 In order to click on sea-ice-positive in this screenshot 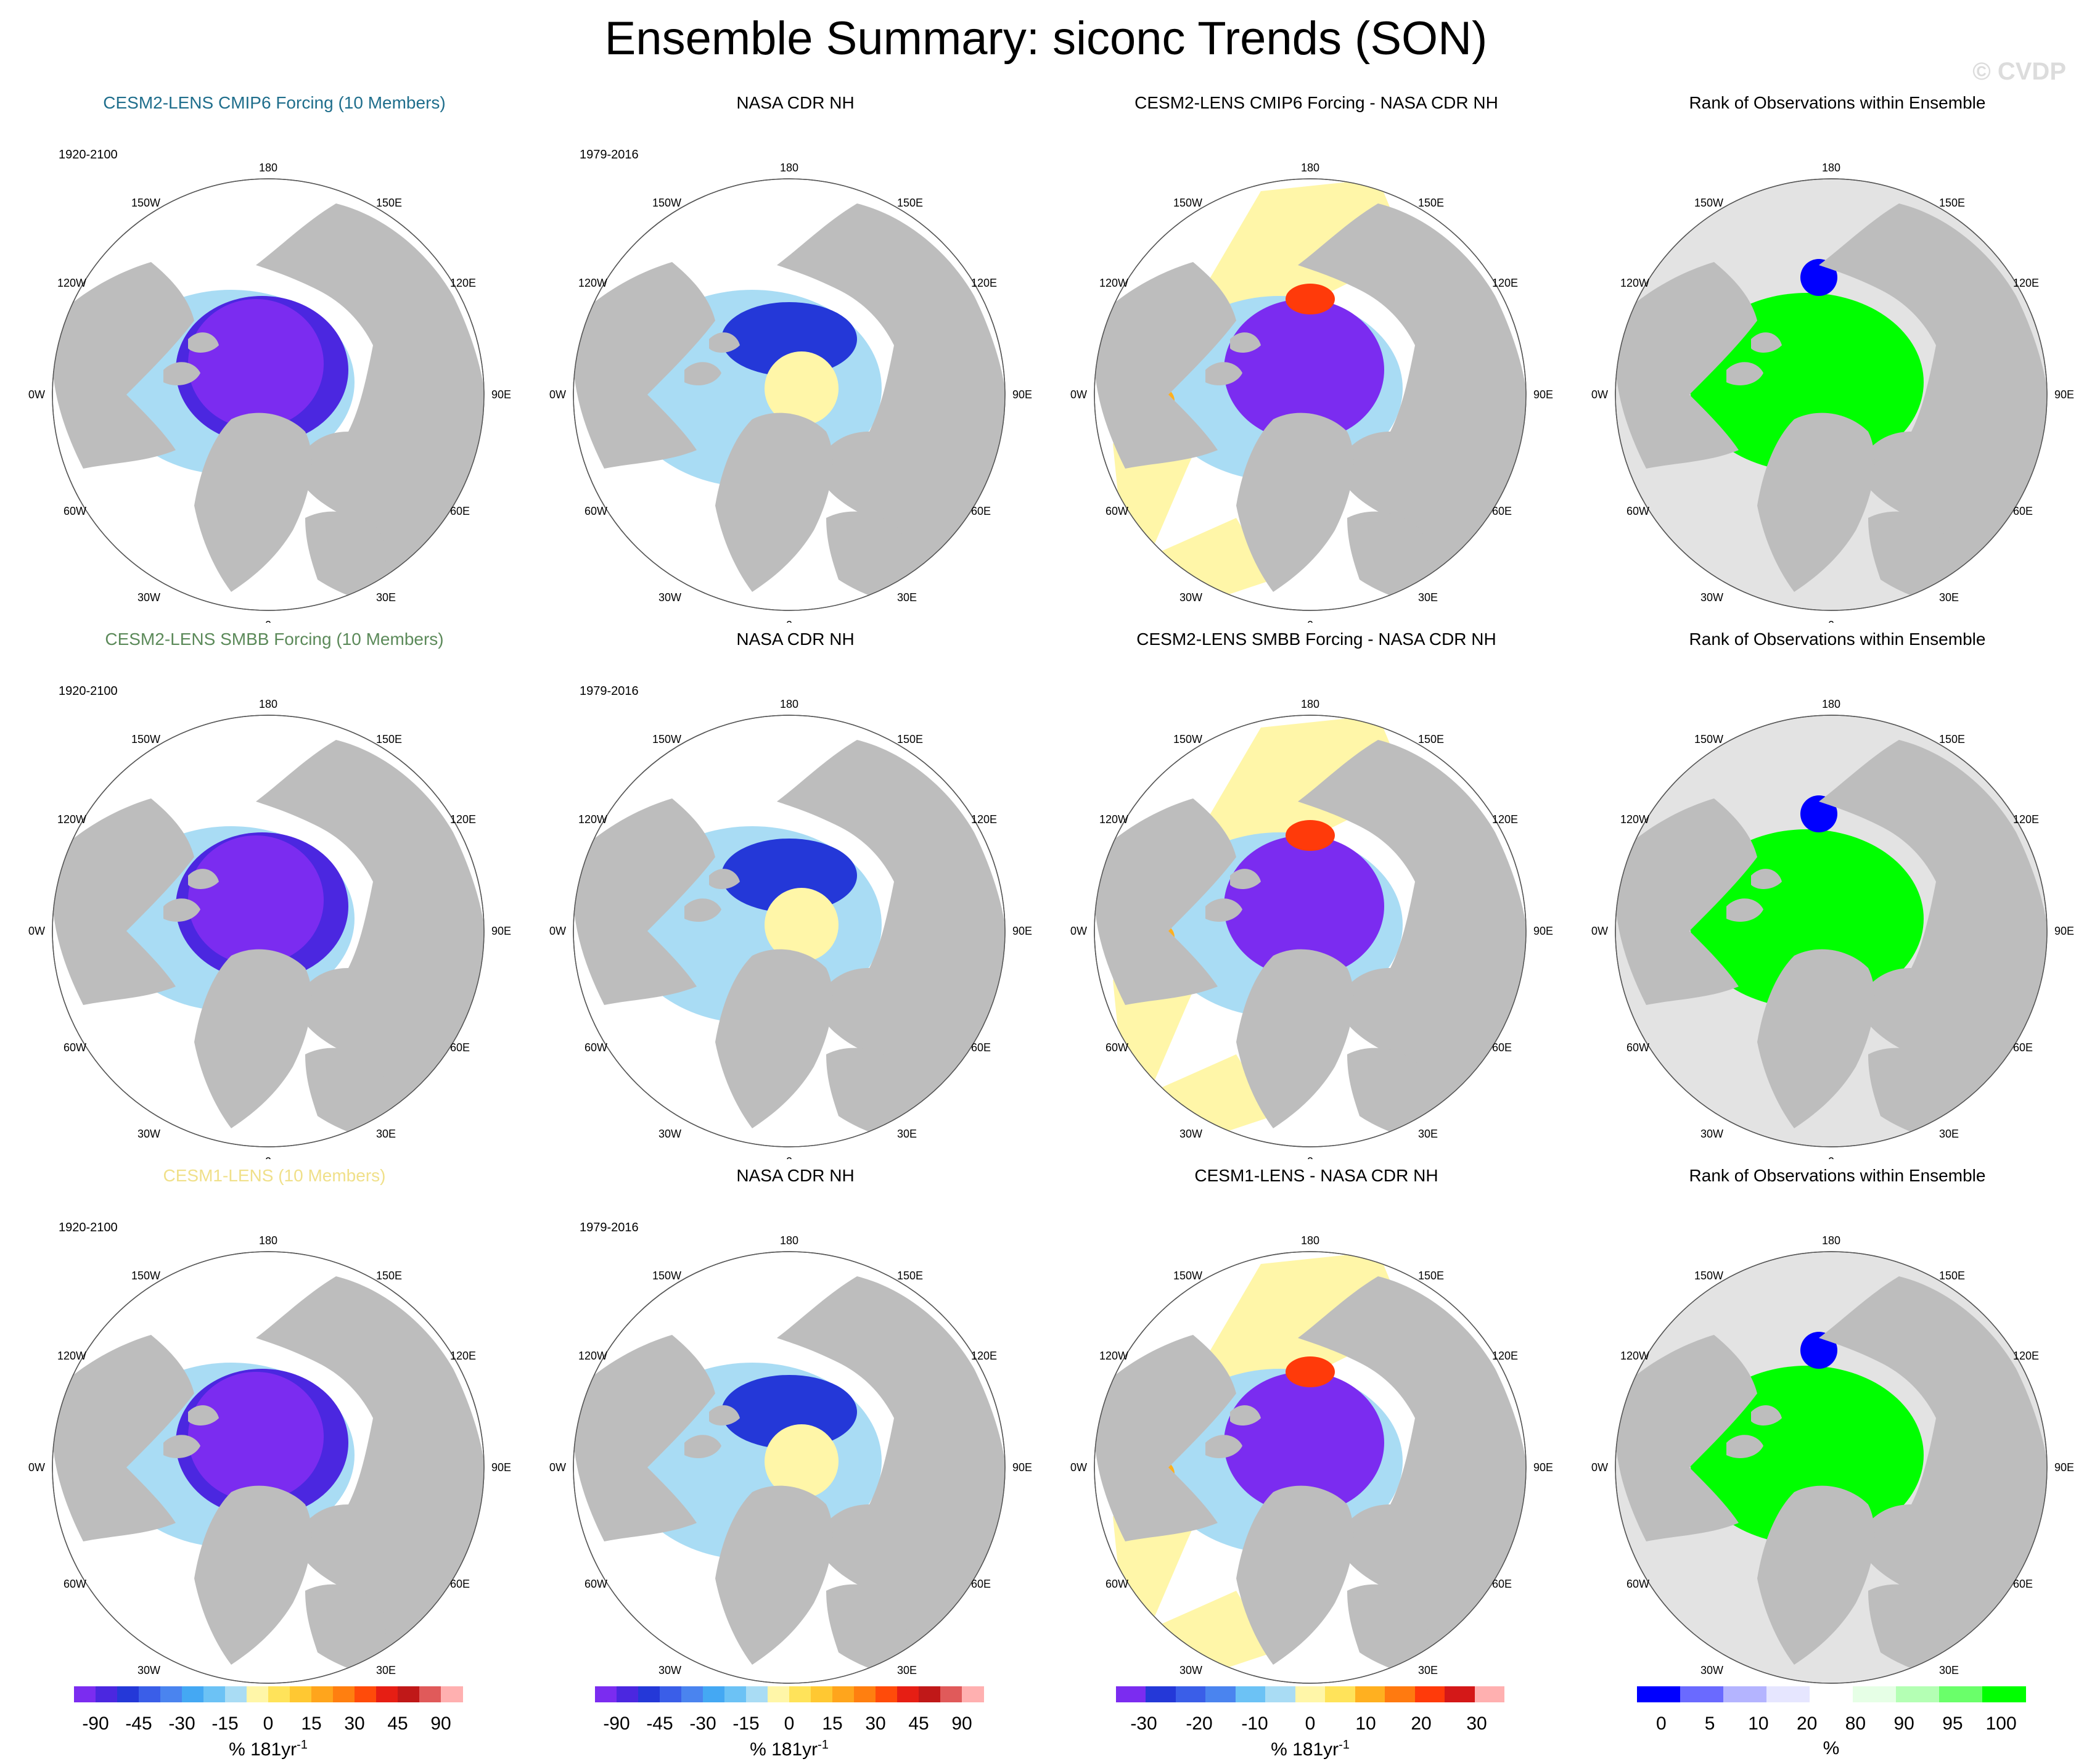, I will do `click(802, 1461)`.